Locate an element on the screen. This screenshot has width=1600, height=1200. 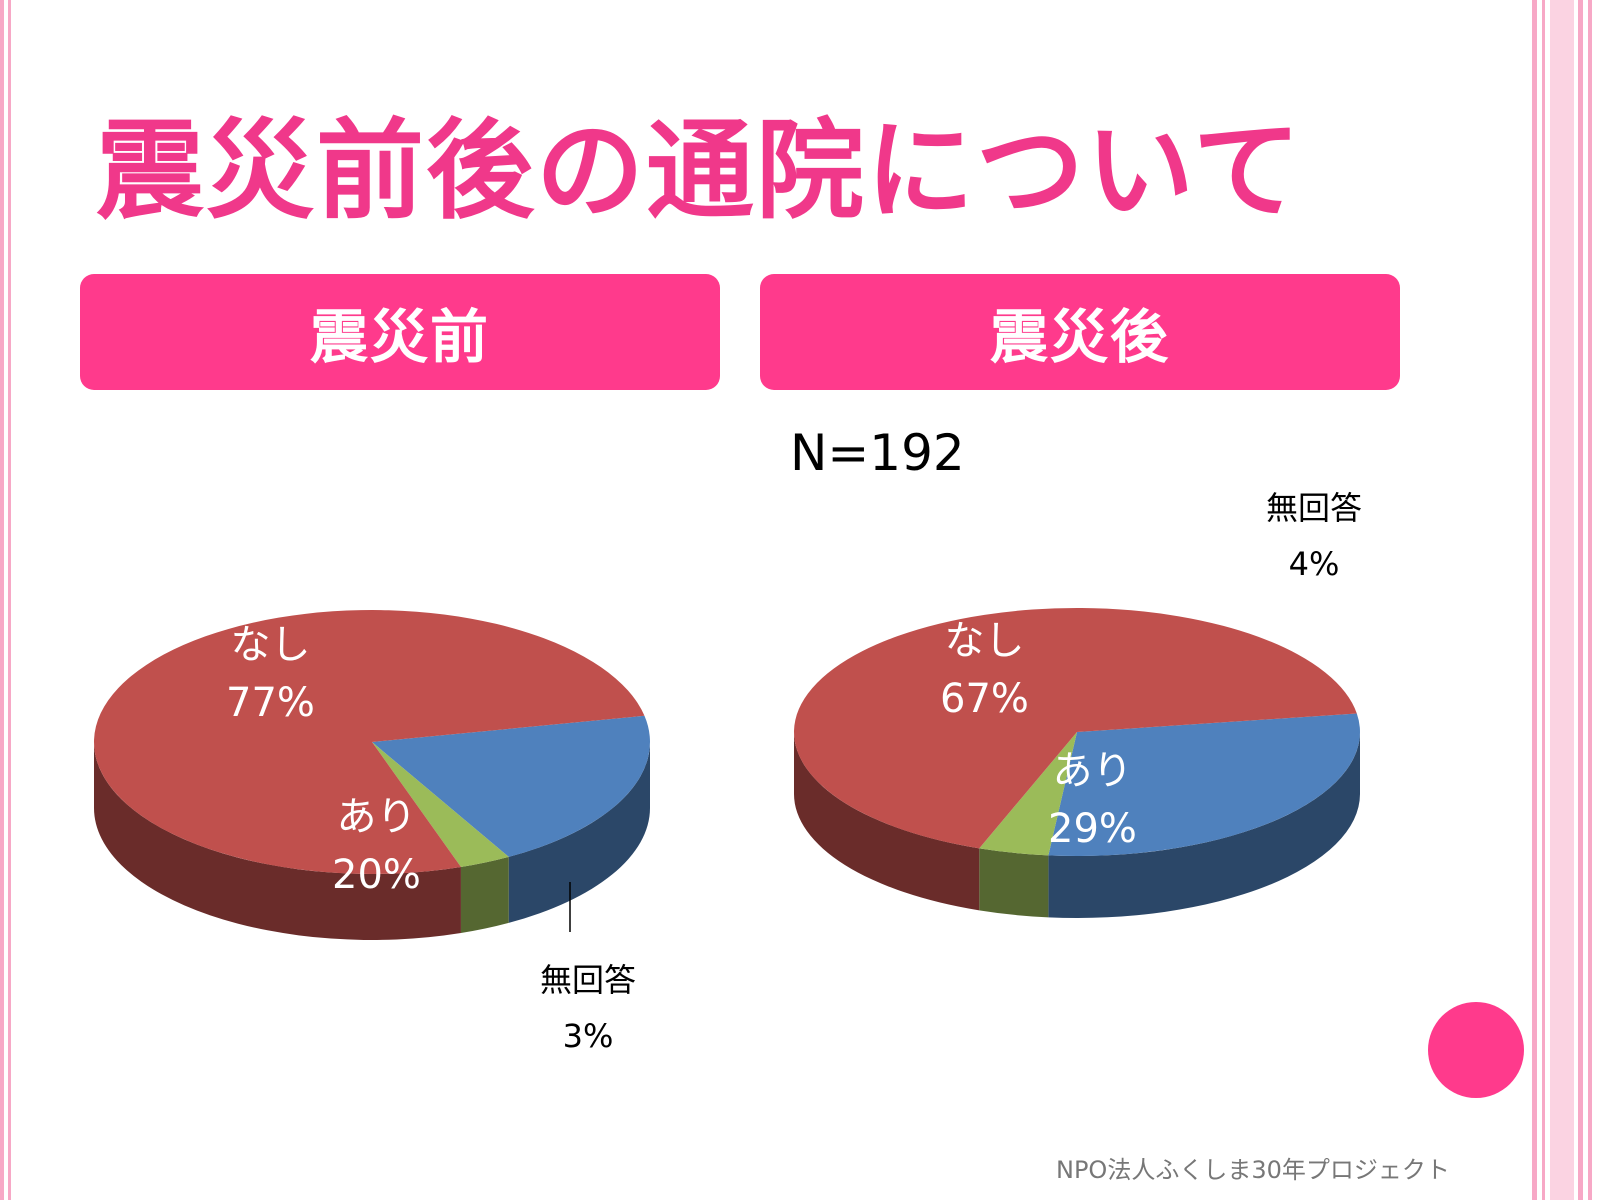
slice-label-no-answer: 無回答 4% is located at coordinates (1314, 536).